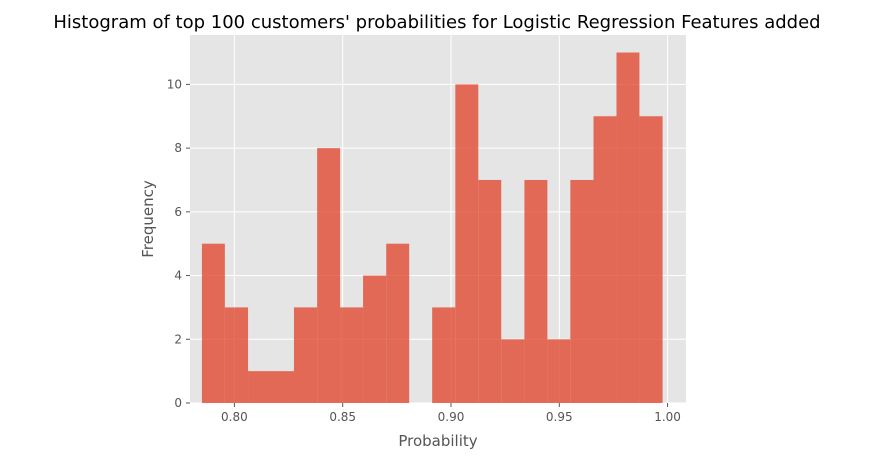 The image size is (875, 460). Describe the element at coordinates (174, 84) in the screenshot. I see `y-tick-label: 10` at that location.